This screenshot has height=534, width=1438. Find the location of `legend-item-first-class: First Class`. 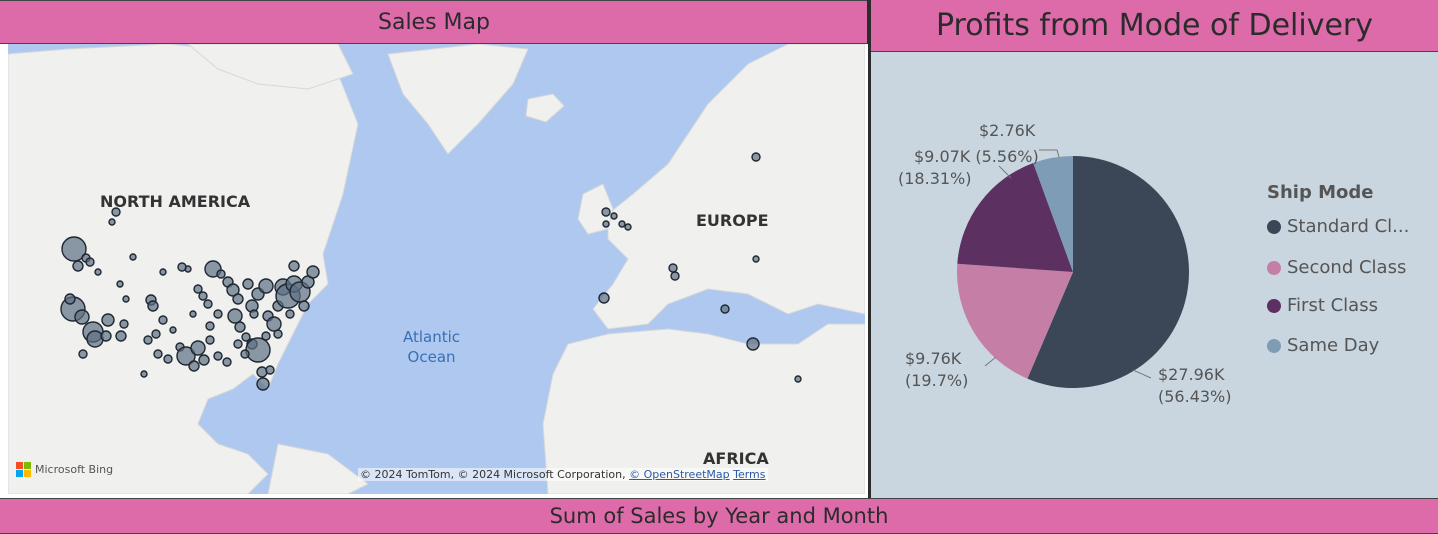

legend-item-first-class: First Class is located at coordinates (1322, 305).